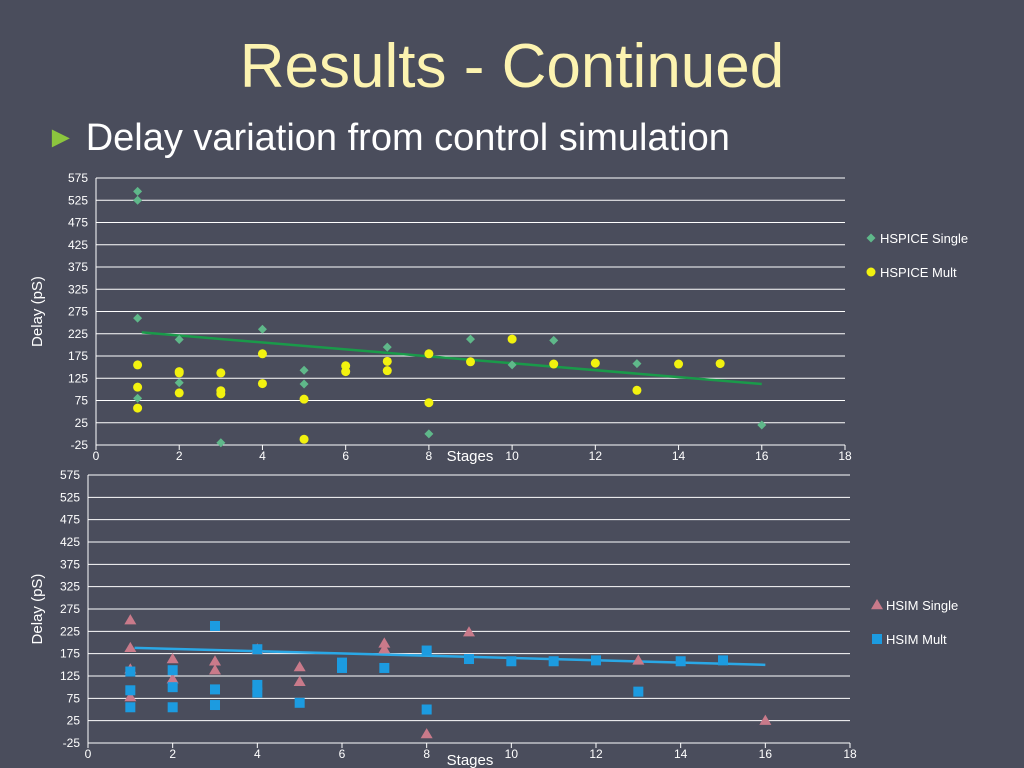 This screenshot has width=1024, height=768. What do you see at coordinates (78, 223) in the screenshot?
I see `hspice-y-tick-label: 475` at bounding box center [78, 223].